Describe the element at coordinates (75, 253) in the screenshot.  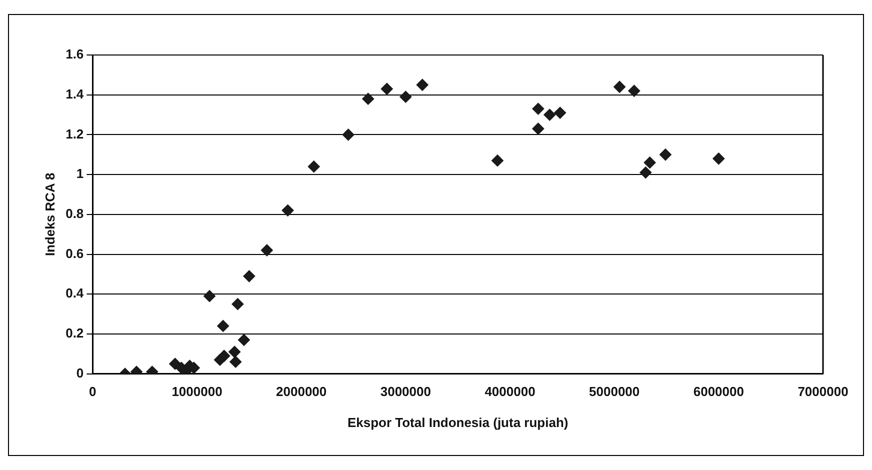
I see `y-tick-label: 0.6` at that location.